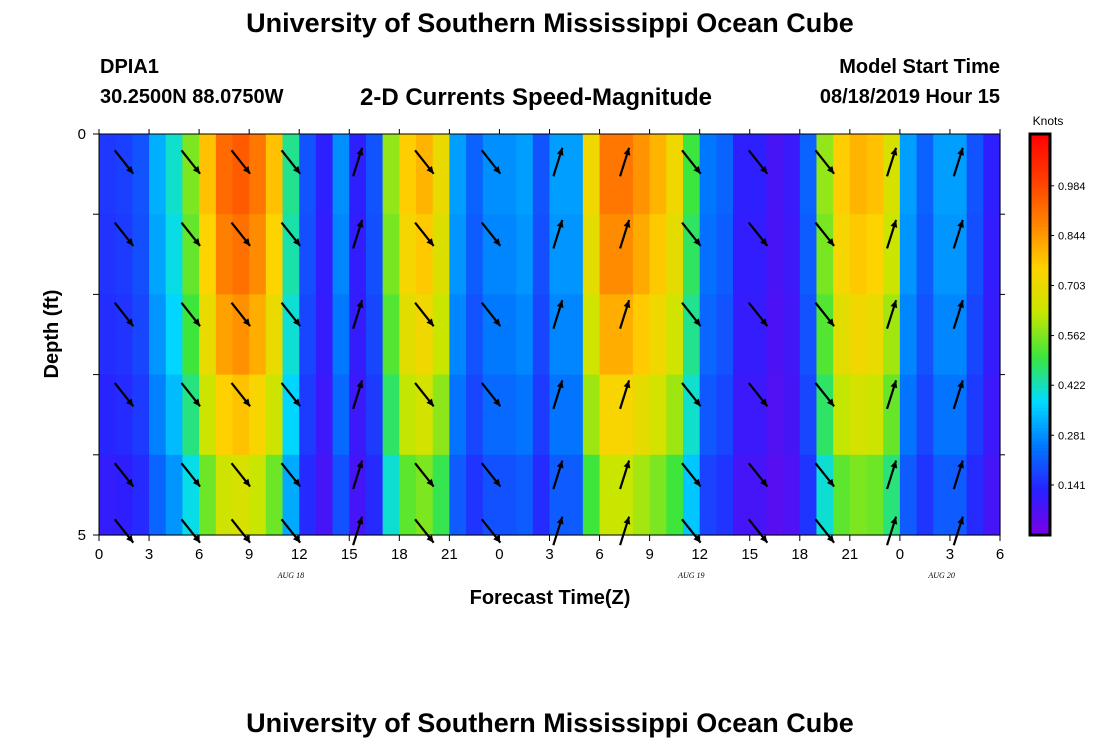  I want to click on colorbar-label: 0.984, so click(1072, 187).